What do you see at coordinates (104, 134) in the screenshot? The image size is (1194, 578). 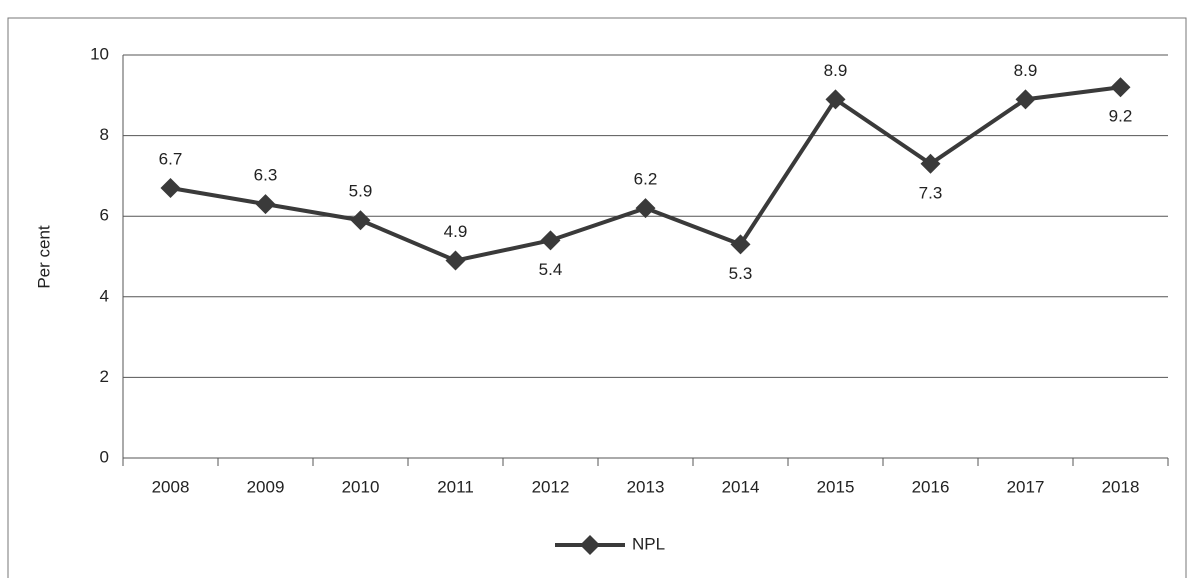 I see `y-tick-label: 8` at bounding box center [104, 134].